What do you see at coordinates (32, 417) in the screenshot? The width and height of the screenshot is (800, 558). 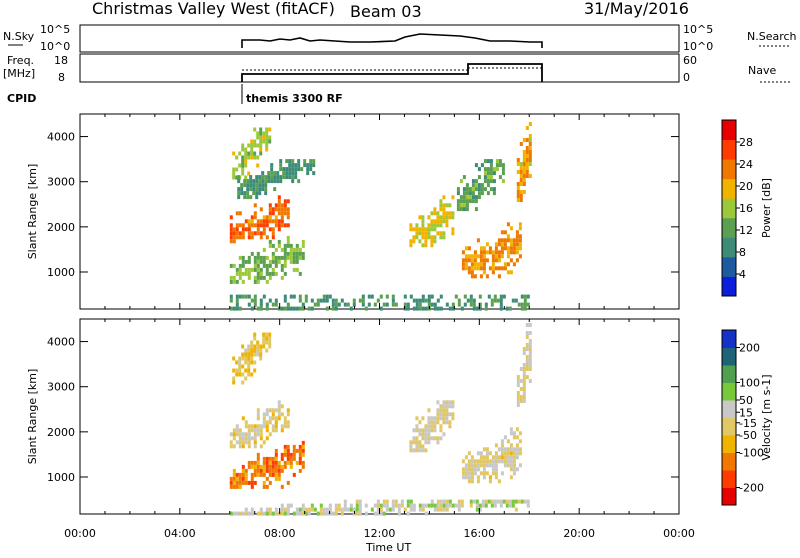 I see `y-axis-label: Slant Range [km]` at bounding box center [32, 417].